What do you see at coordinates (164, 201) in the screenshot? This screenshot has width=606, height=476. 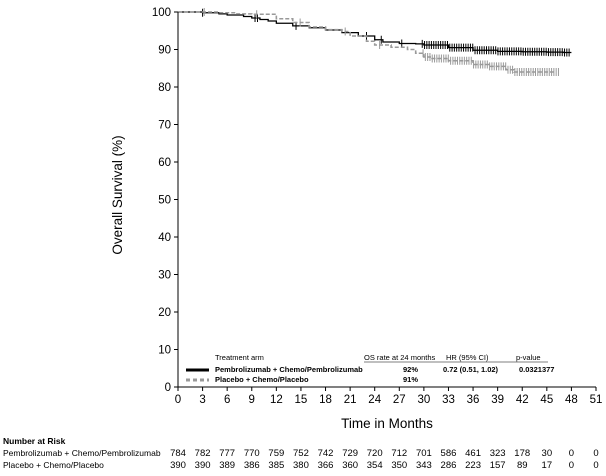 I see `y-tick-label: 50` at bounding box center [164, 201].